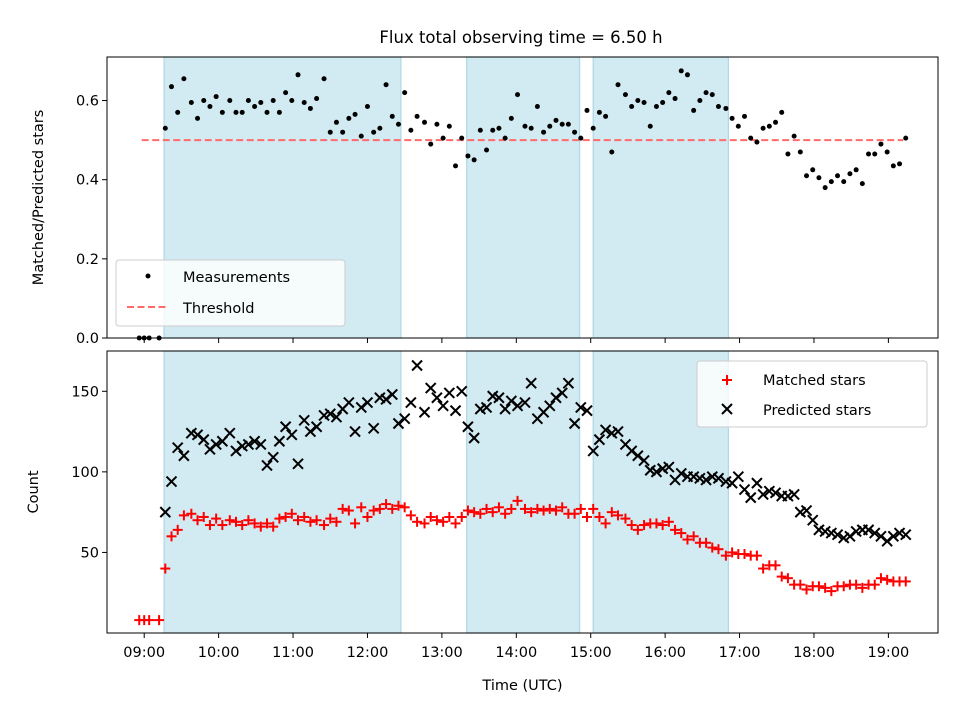 This screenshot has height=720, width=960. I want to click on x-tick-label: 16:00, so click(665, 653).